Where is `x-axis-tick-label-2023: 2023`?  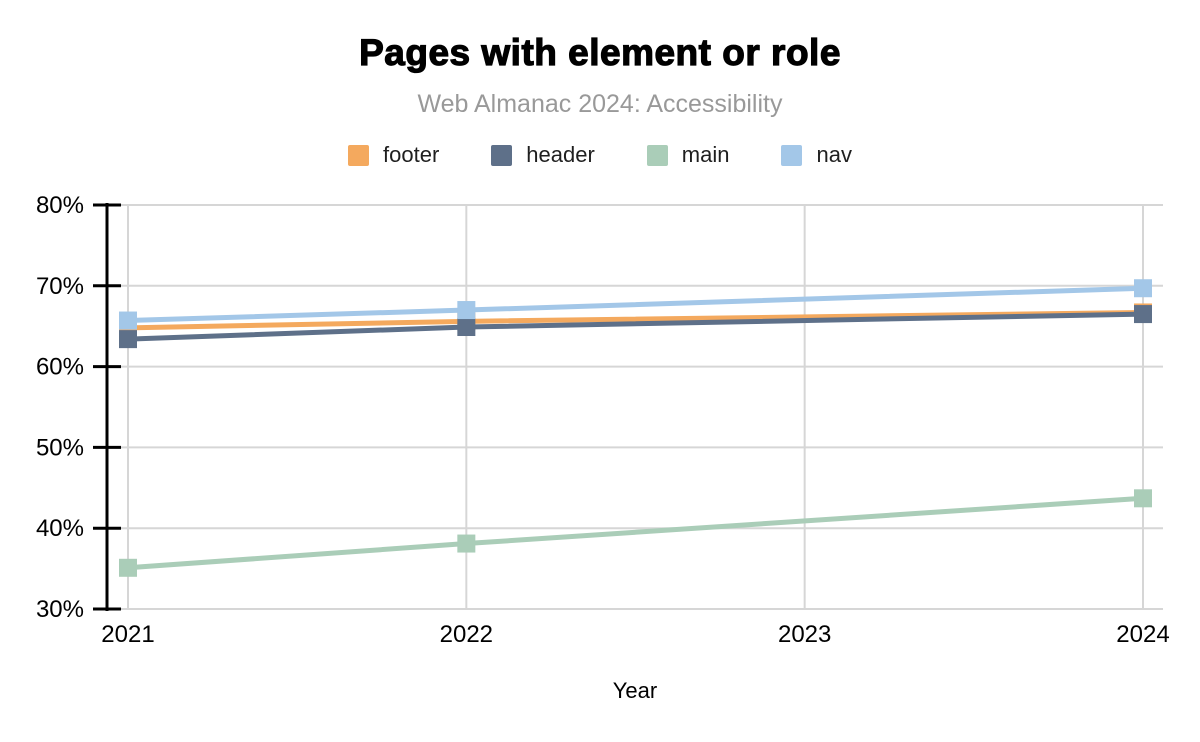 x-axis-tick-label-2023: 2023 is located at coordinates (804, 634).